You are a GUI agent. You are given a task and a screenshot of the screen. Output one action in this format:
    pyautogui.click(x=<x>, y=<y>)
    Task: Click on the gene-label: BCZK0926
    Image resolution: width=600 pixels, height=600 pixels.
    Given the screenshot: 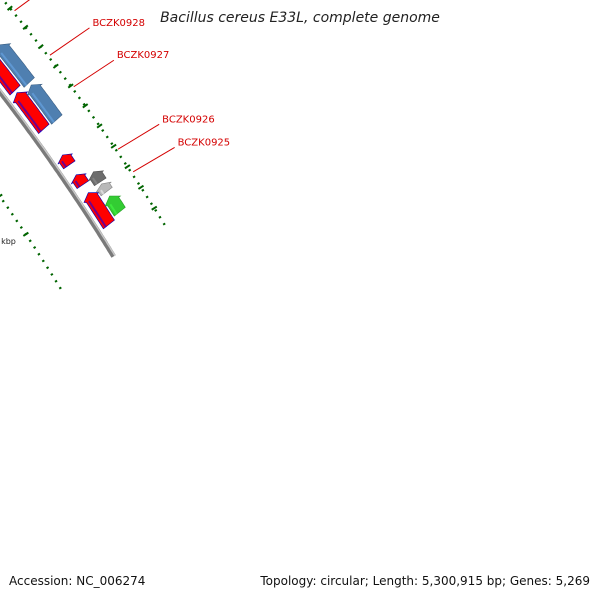 What is the action you would take?
    pyautogui.click(x=188, y=119)
    